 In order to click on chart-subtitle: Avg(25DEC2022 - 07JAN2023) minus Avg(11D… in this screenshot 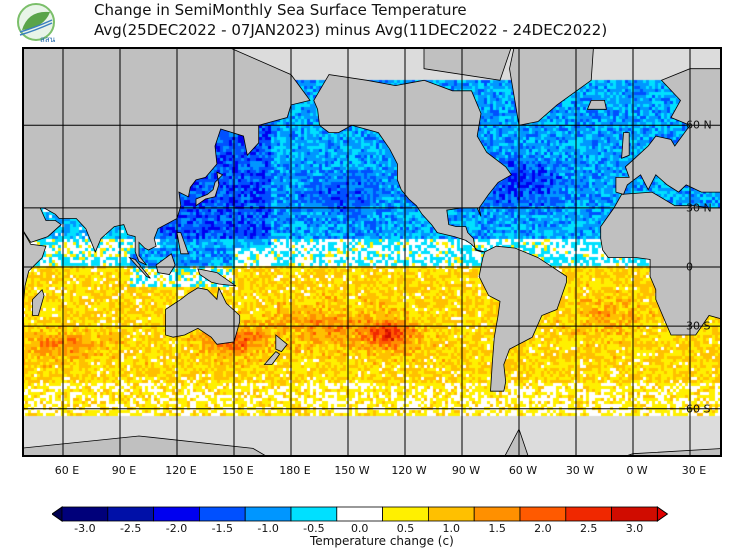, I will do `click(351, 30)`.